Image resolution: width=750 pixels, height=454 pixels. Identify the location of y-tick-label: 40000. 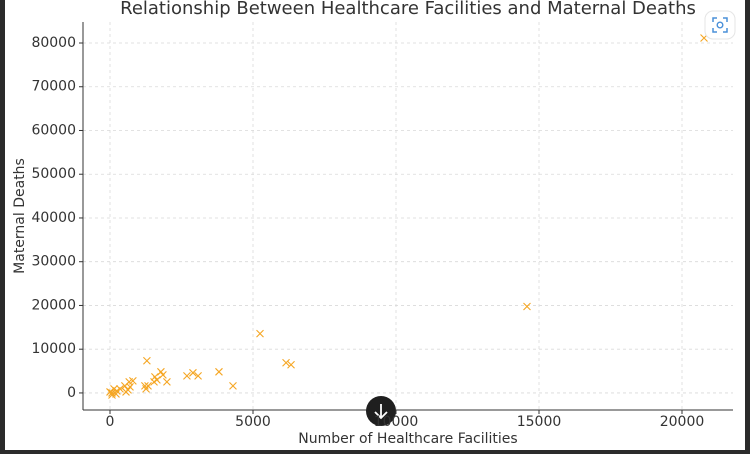
(53, 218).